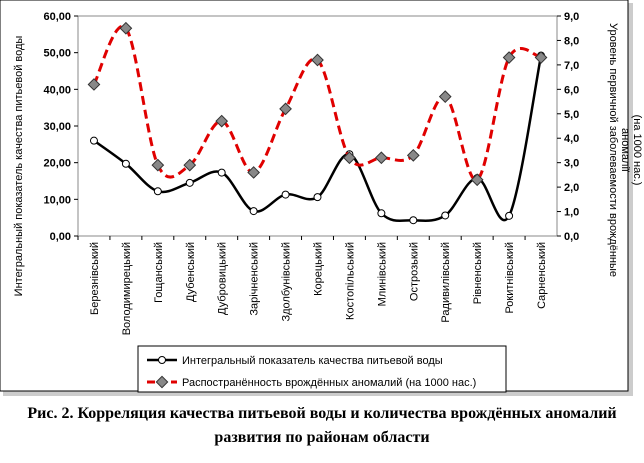  What do you see at coordinates (57, 17) in the screenshot?
I see `y-tick-label: 60,00` at bounding box center [57, 17].